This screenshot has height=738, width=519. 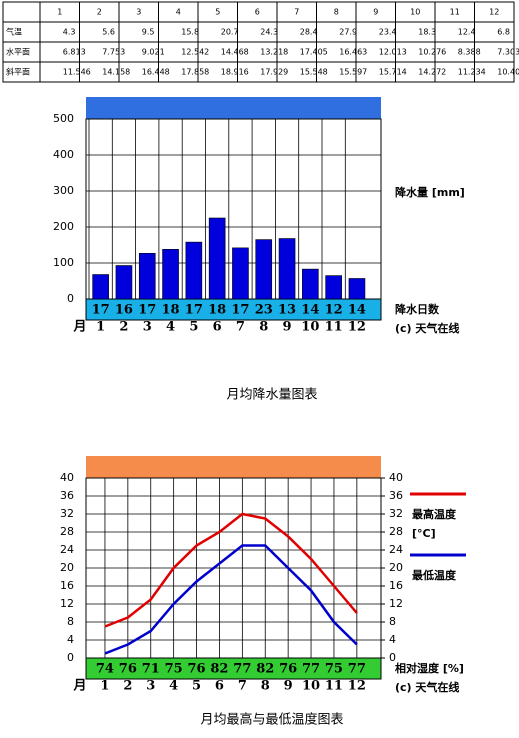 What do you see at coordinates (296, 12) in the screenshot?
I see `header-cell: 7` at bounding box center [296, 12].